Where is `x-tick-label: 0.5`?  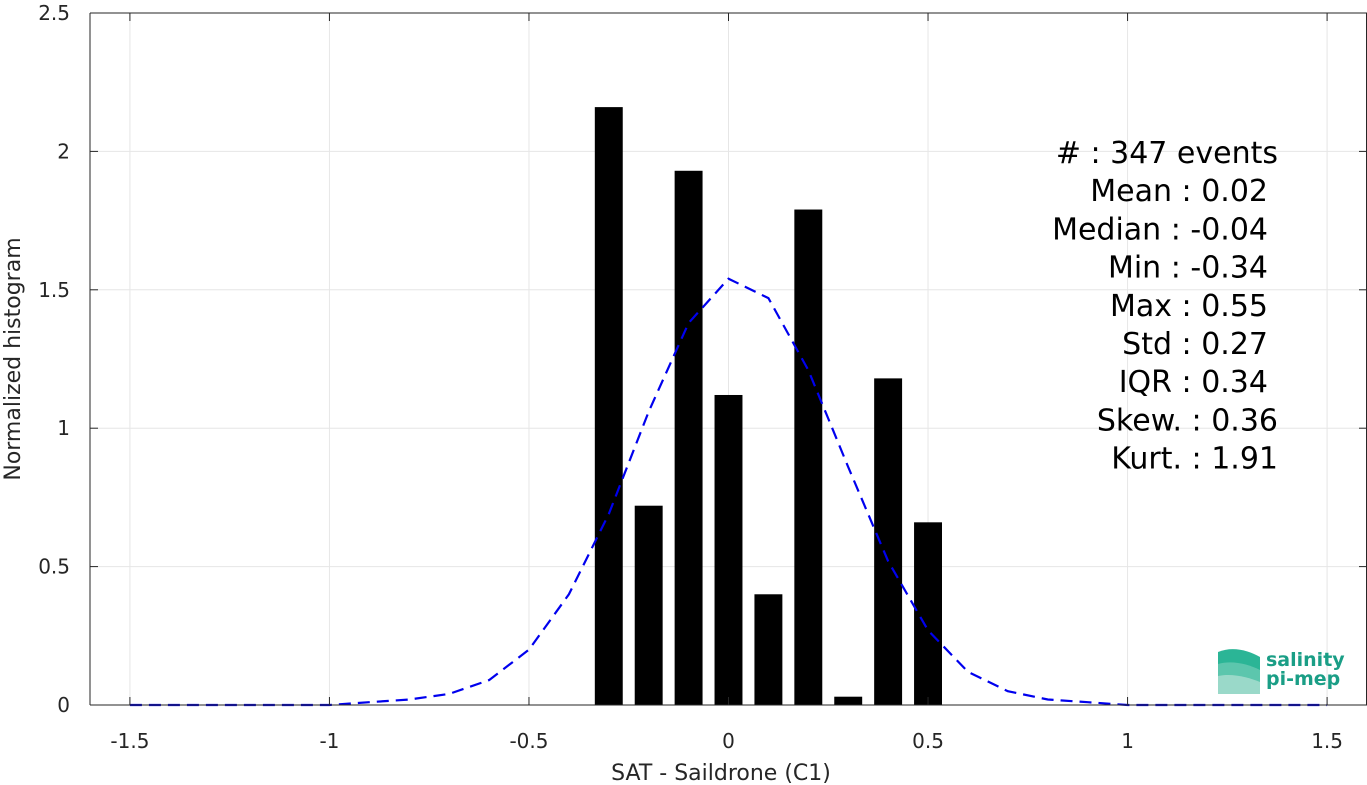
x-tick-label: 0.5 is located at coordinates (928, 741).